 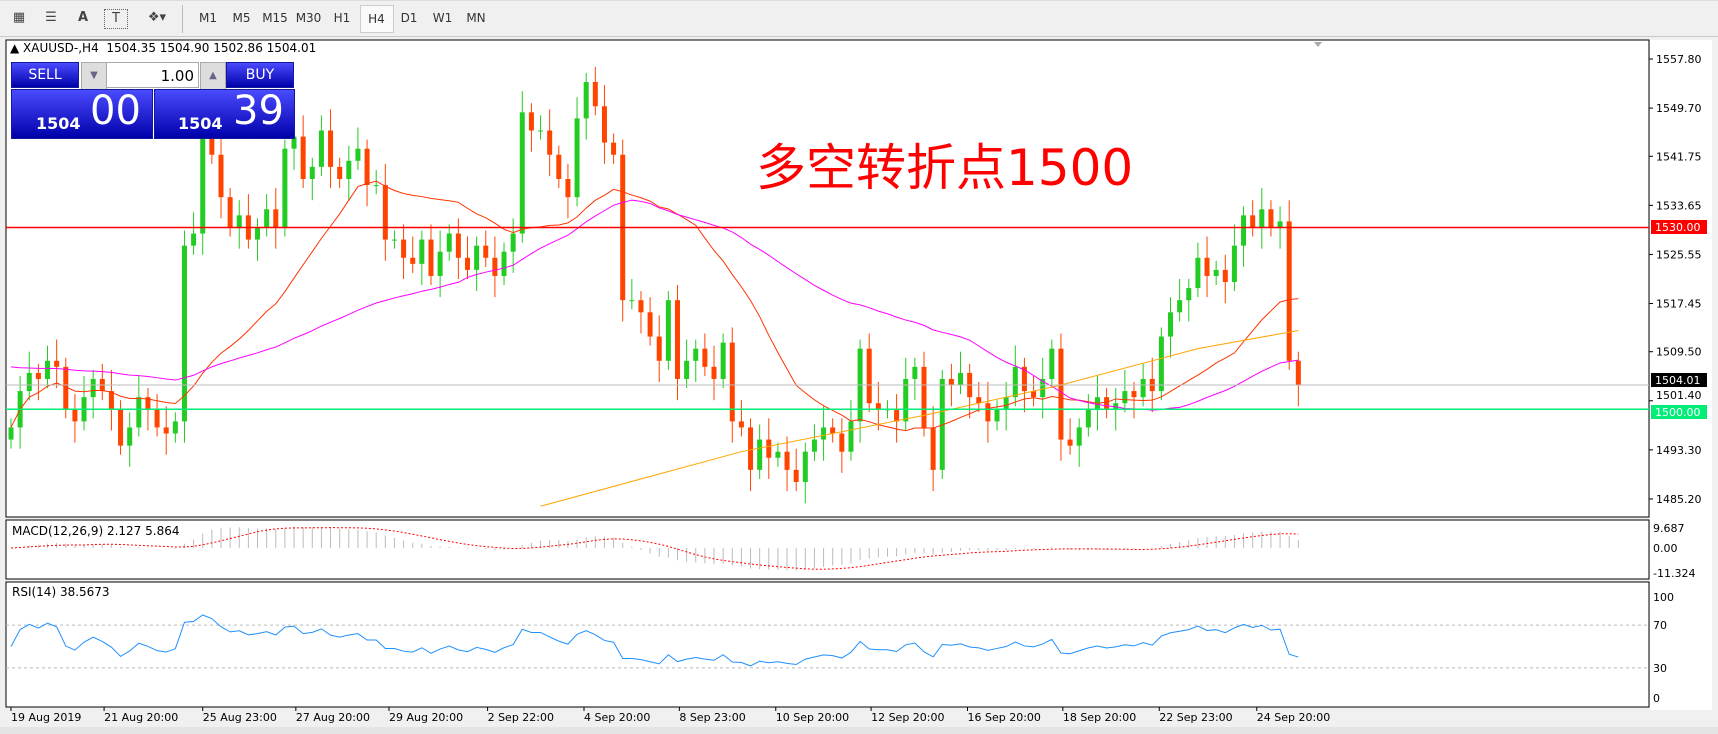 I want to click on text-label-icon: T, so click(x=116, y=19).